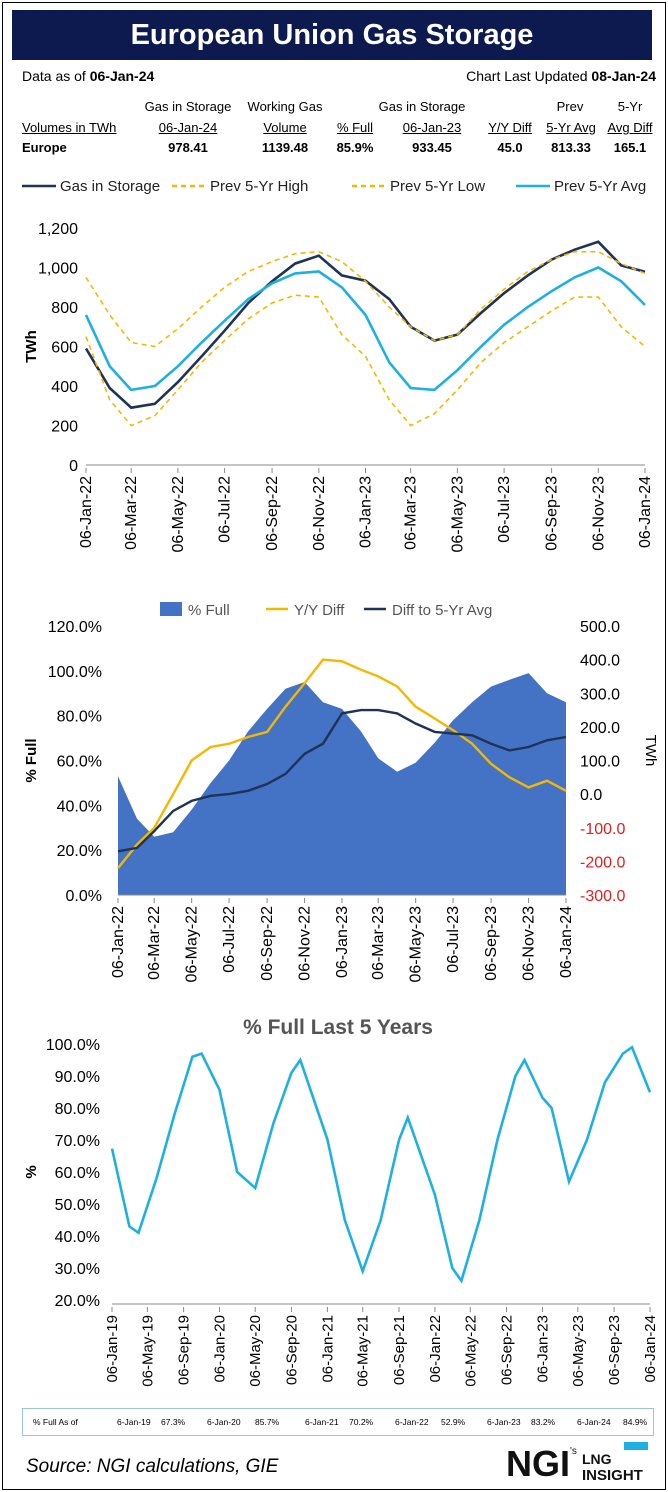 The image size is (668, 1492). What do you see at coordinates (285, 106) in the screenshot?
I see `col-top-2: Working Gas` at bounding box center [285, 106].